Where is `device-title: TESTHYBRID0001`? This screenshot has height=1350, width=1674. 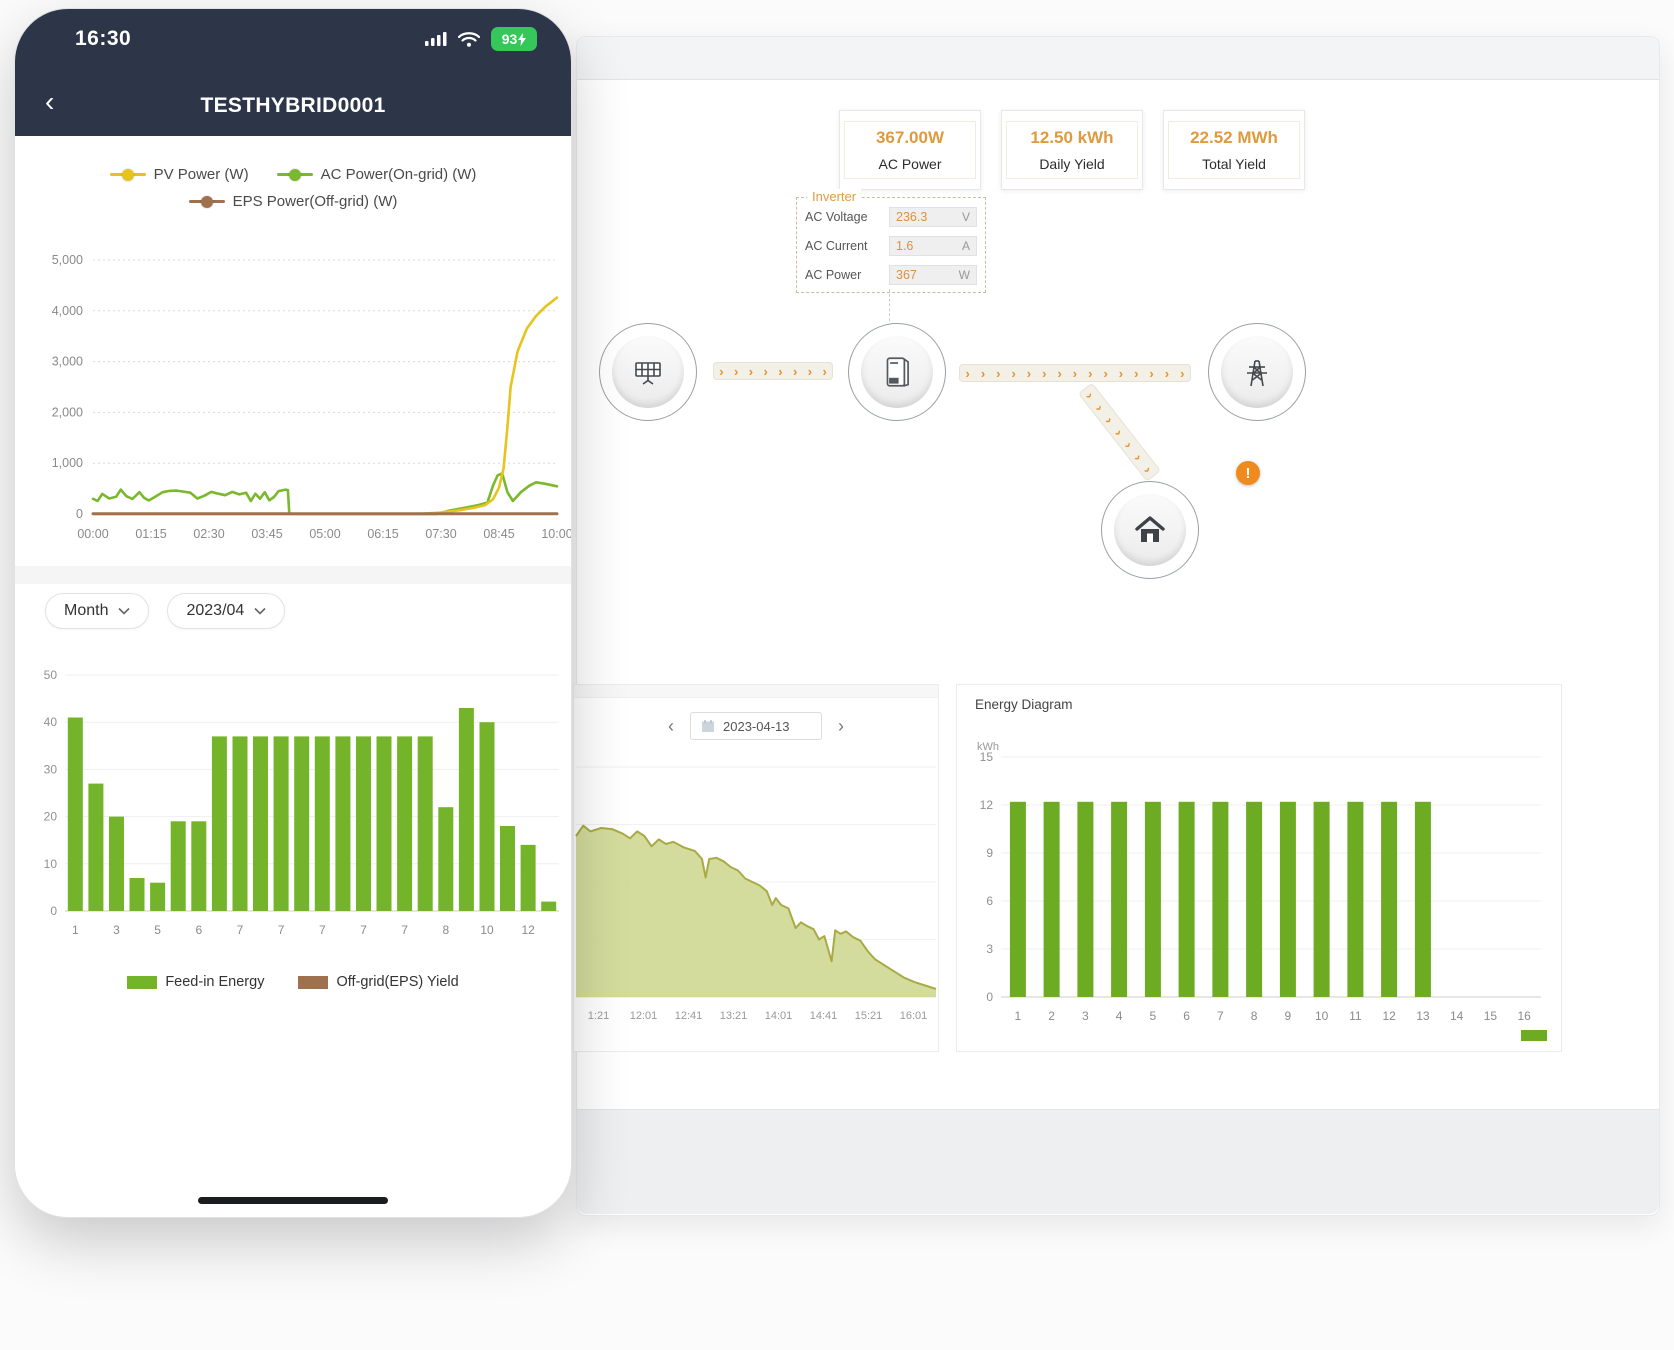
device-title: TESTHYBRID0001 is located at coordinates (293, 105).